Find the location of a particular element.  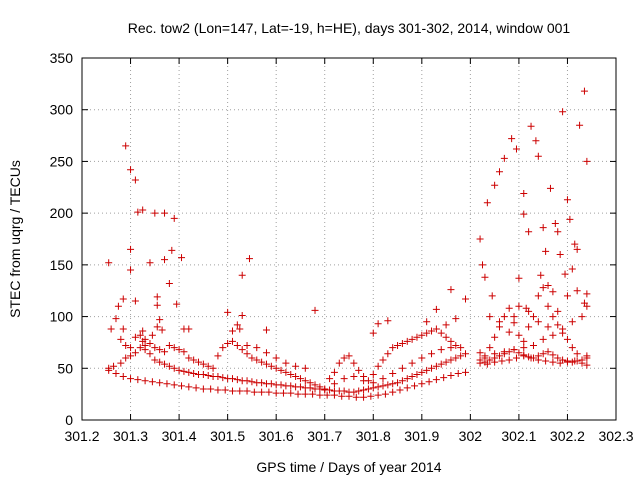

y-tick-label: 50 is located at coordinates (65, 368).